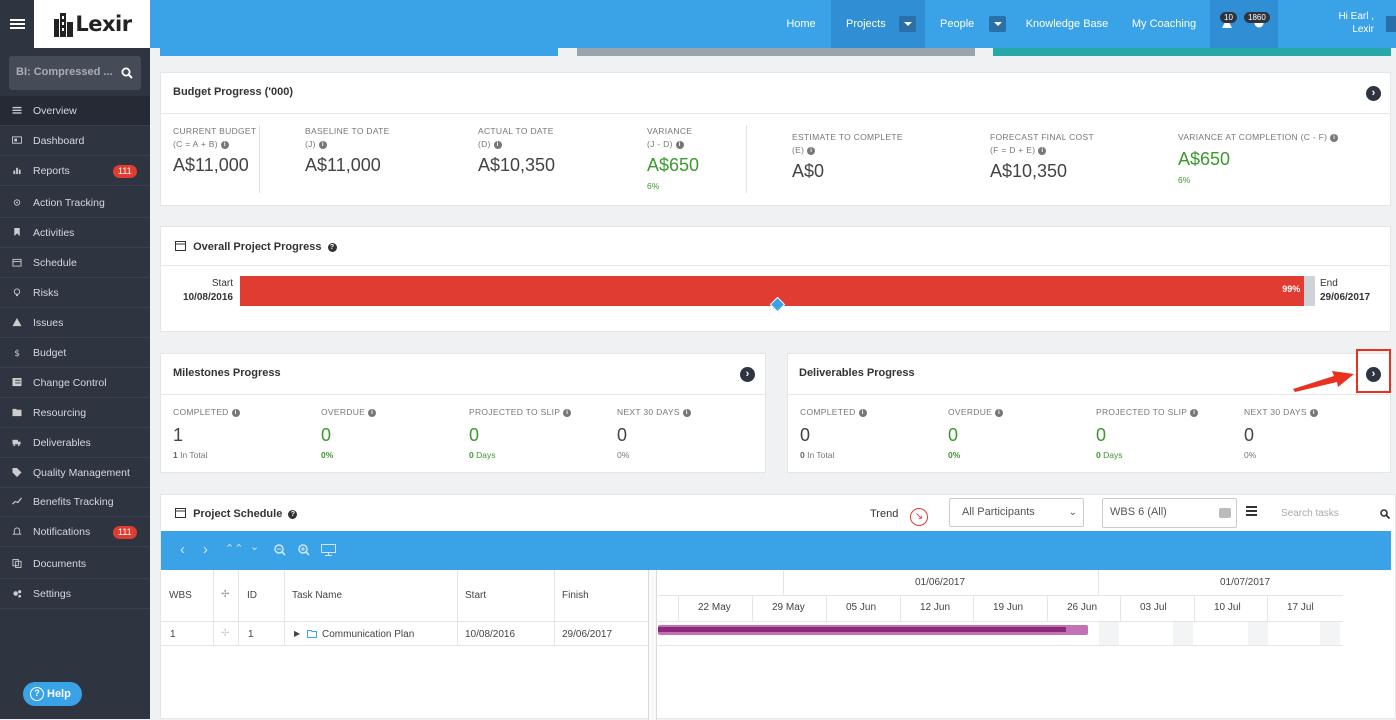 This screenshot has width=1396, height=720. What do you see at coordinates (1164, 24) in the screenshot?
I see `nav-my-coaching: My Coaching` at bounding box center [1164, 24].